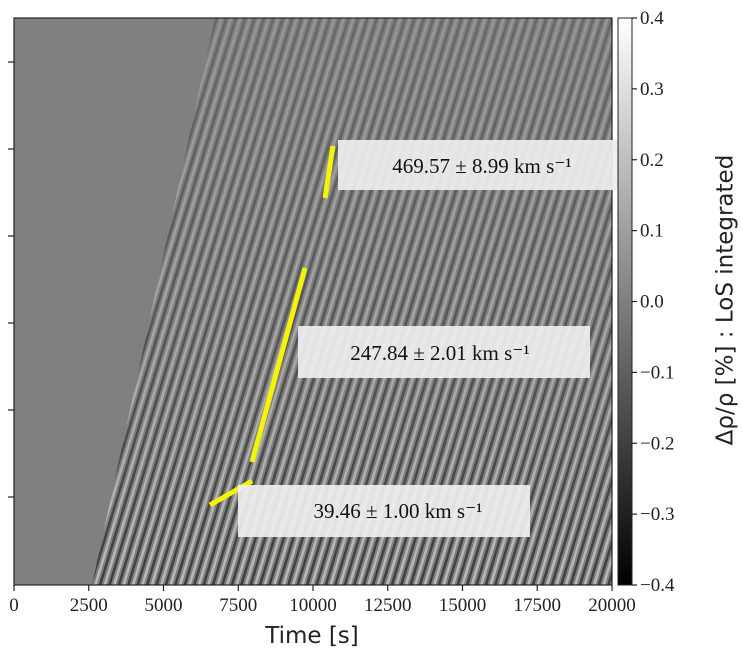 The width and height of the screenshot is (743, 652). What do you see at coordinates (313, 605) in the screenshot?
I see `x-tick-label: 10000` at bounding box center [313, 605].